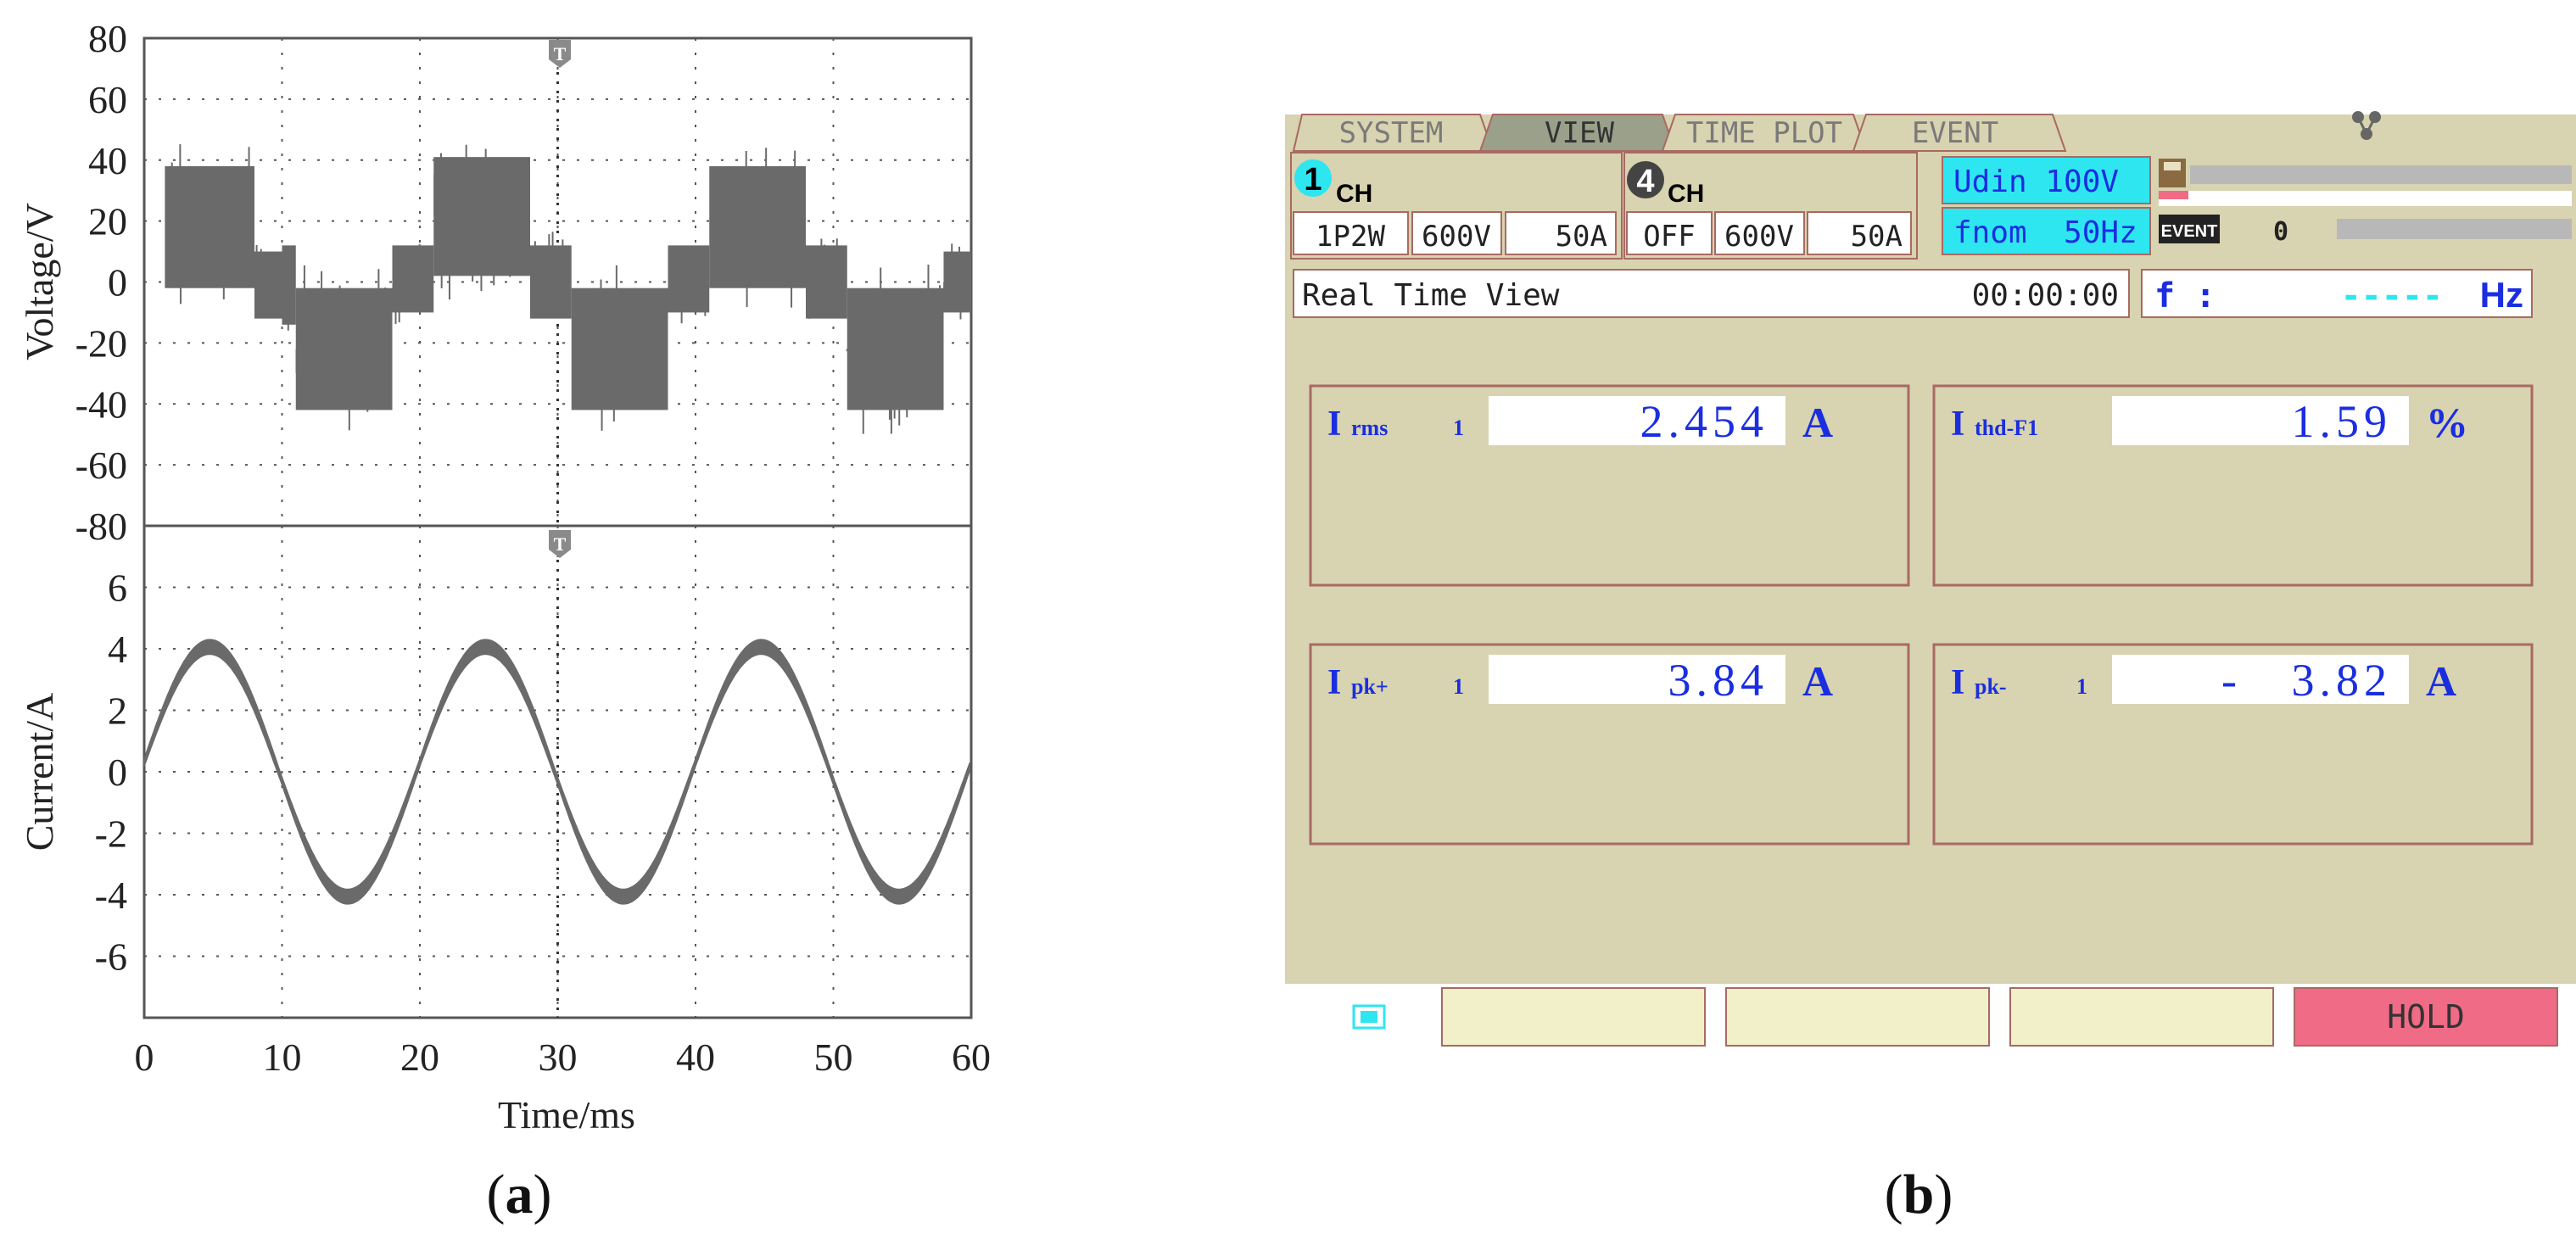 This screenshot has height=1245, width=2576. What do you see at coordinates (144, 1057) in the screenshot?
I see `time-x-tick-label: 0` at bounding box center [144, 1057].